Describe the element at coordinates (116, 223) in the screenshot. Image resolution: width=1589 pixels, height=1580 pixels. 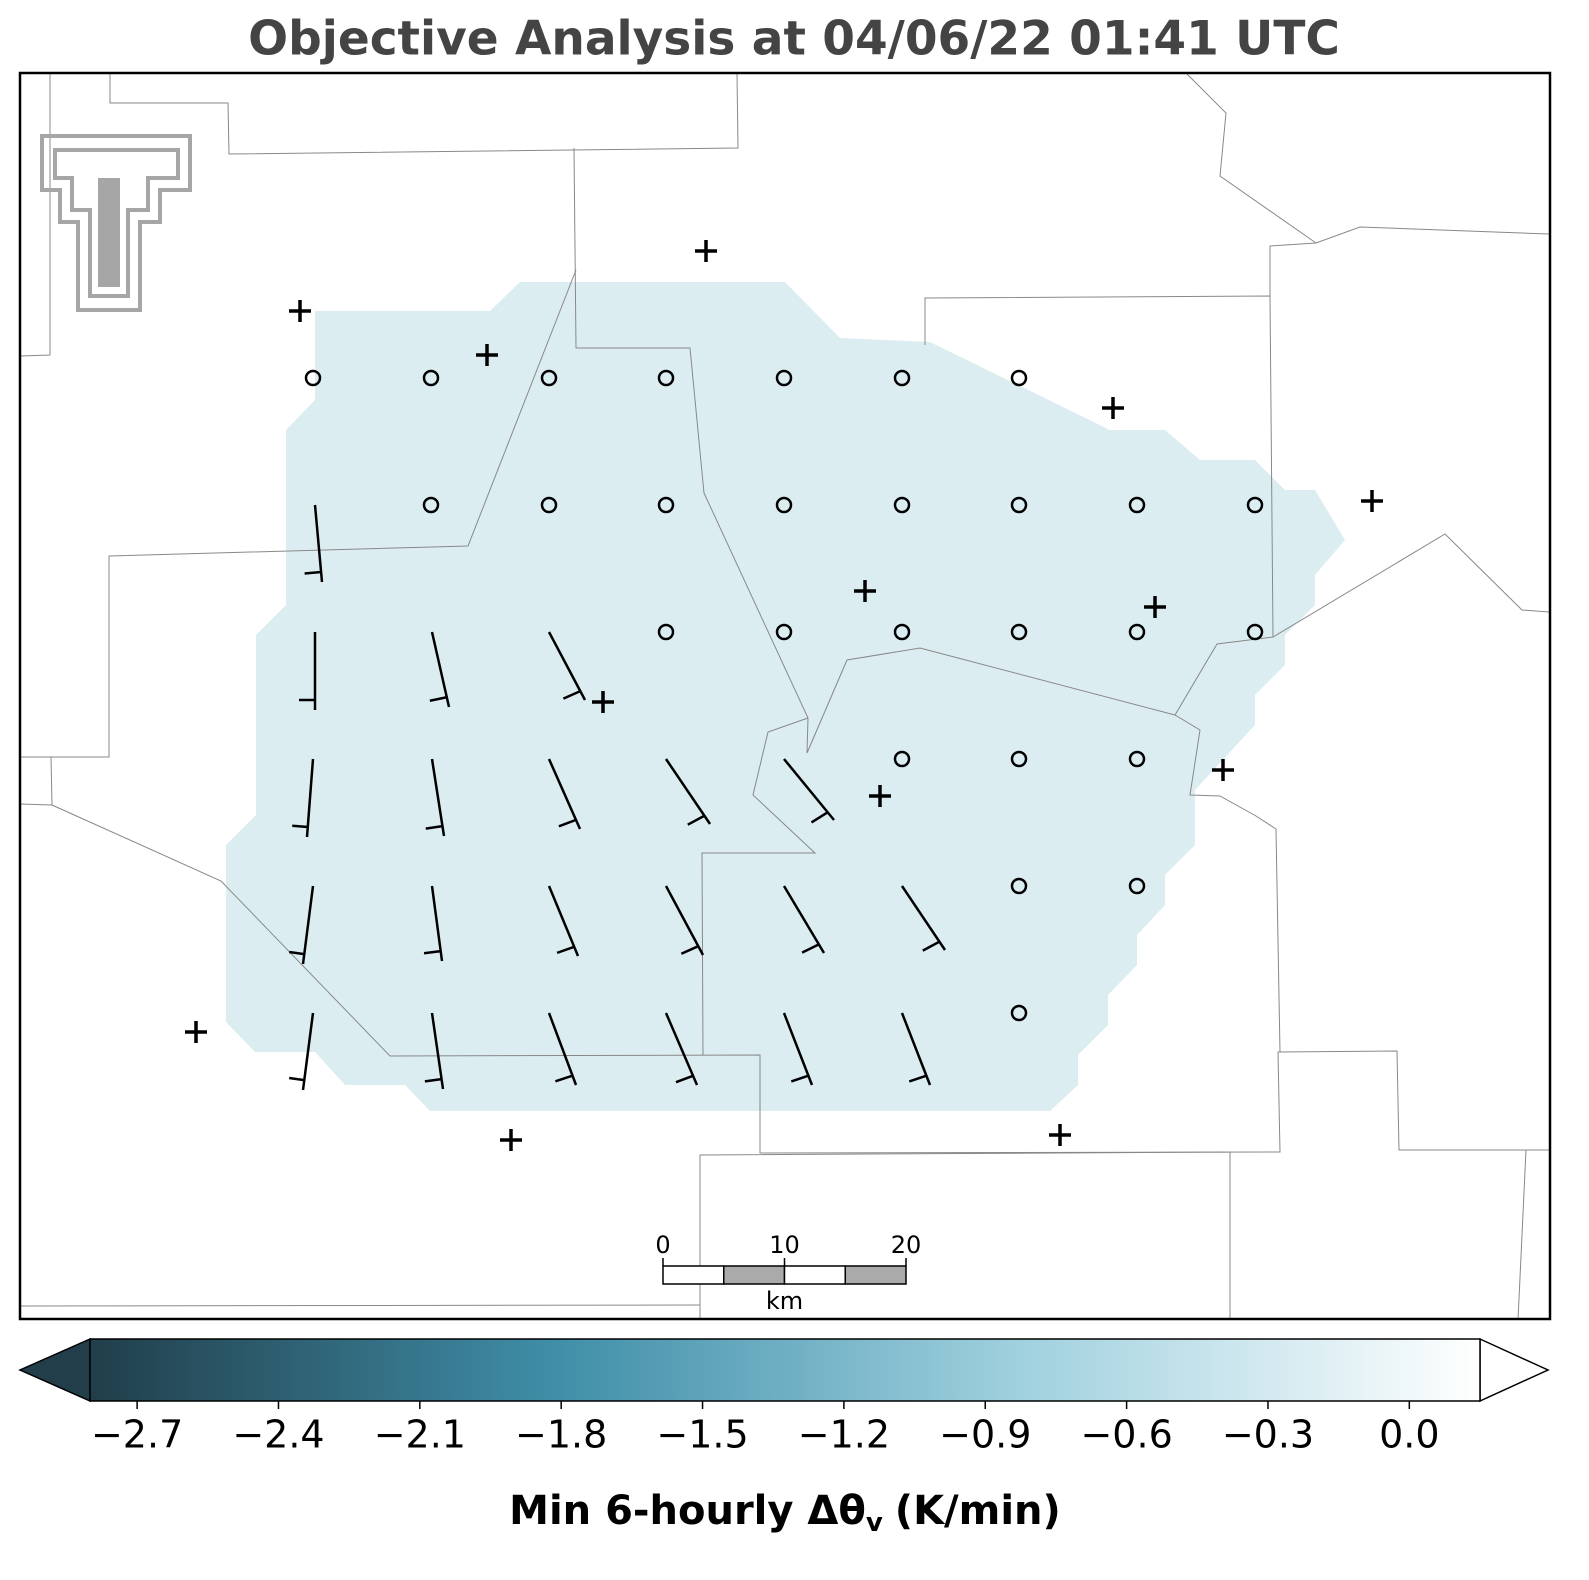
I see `logo` at that location.